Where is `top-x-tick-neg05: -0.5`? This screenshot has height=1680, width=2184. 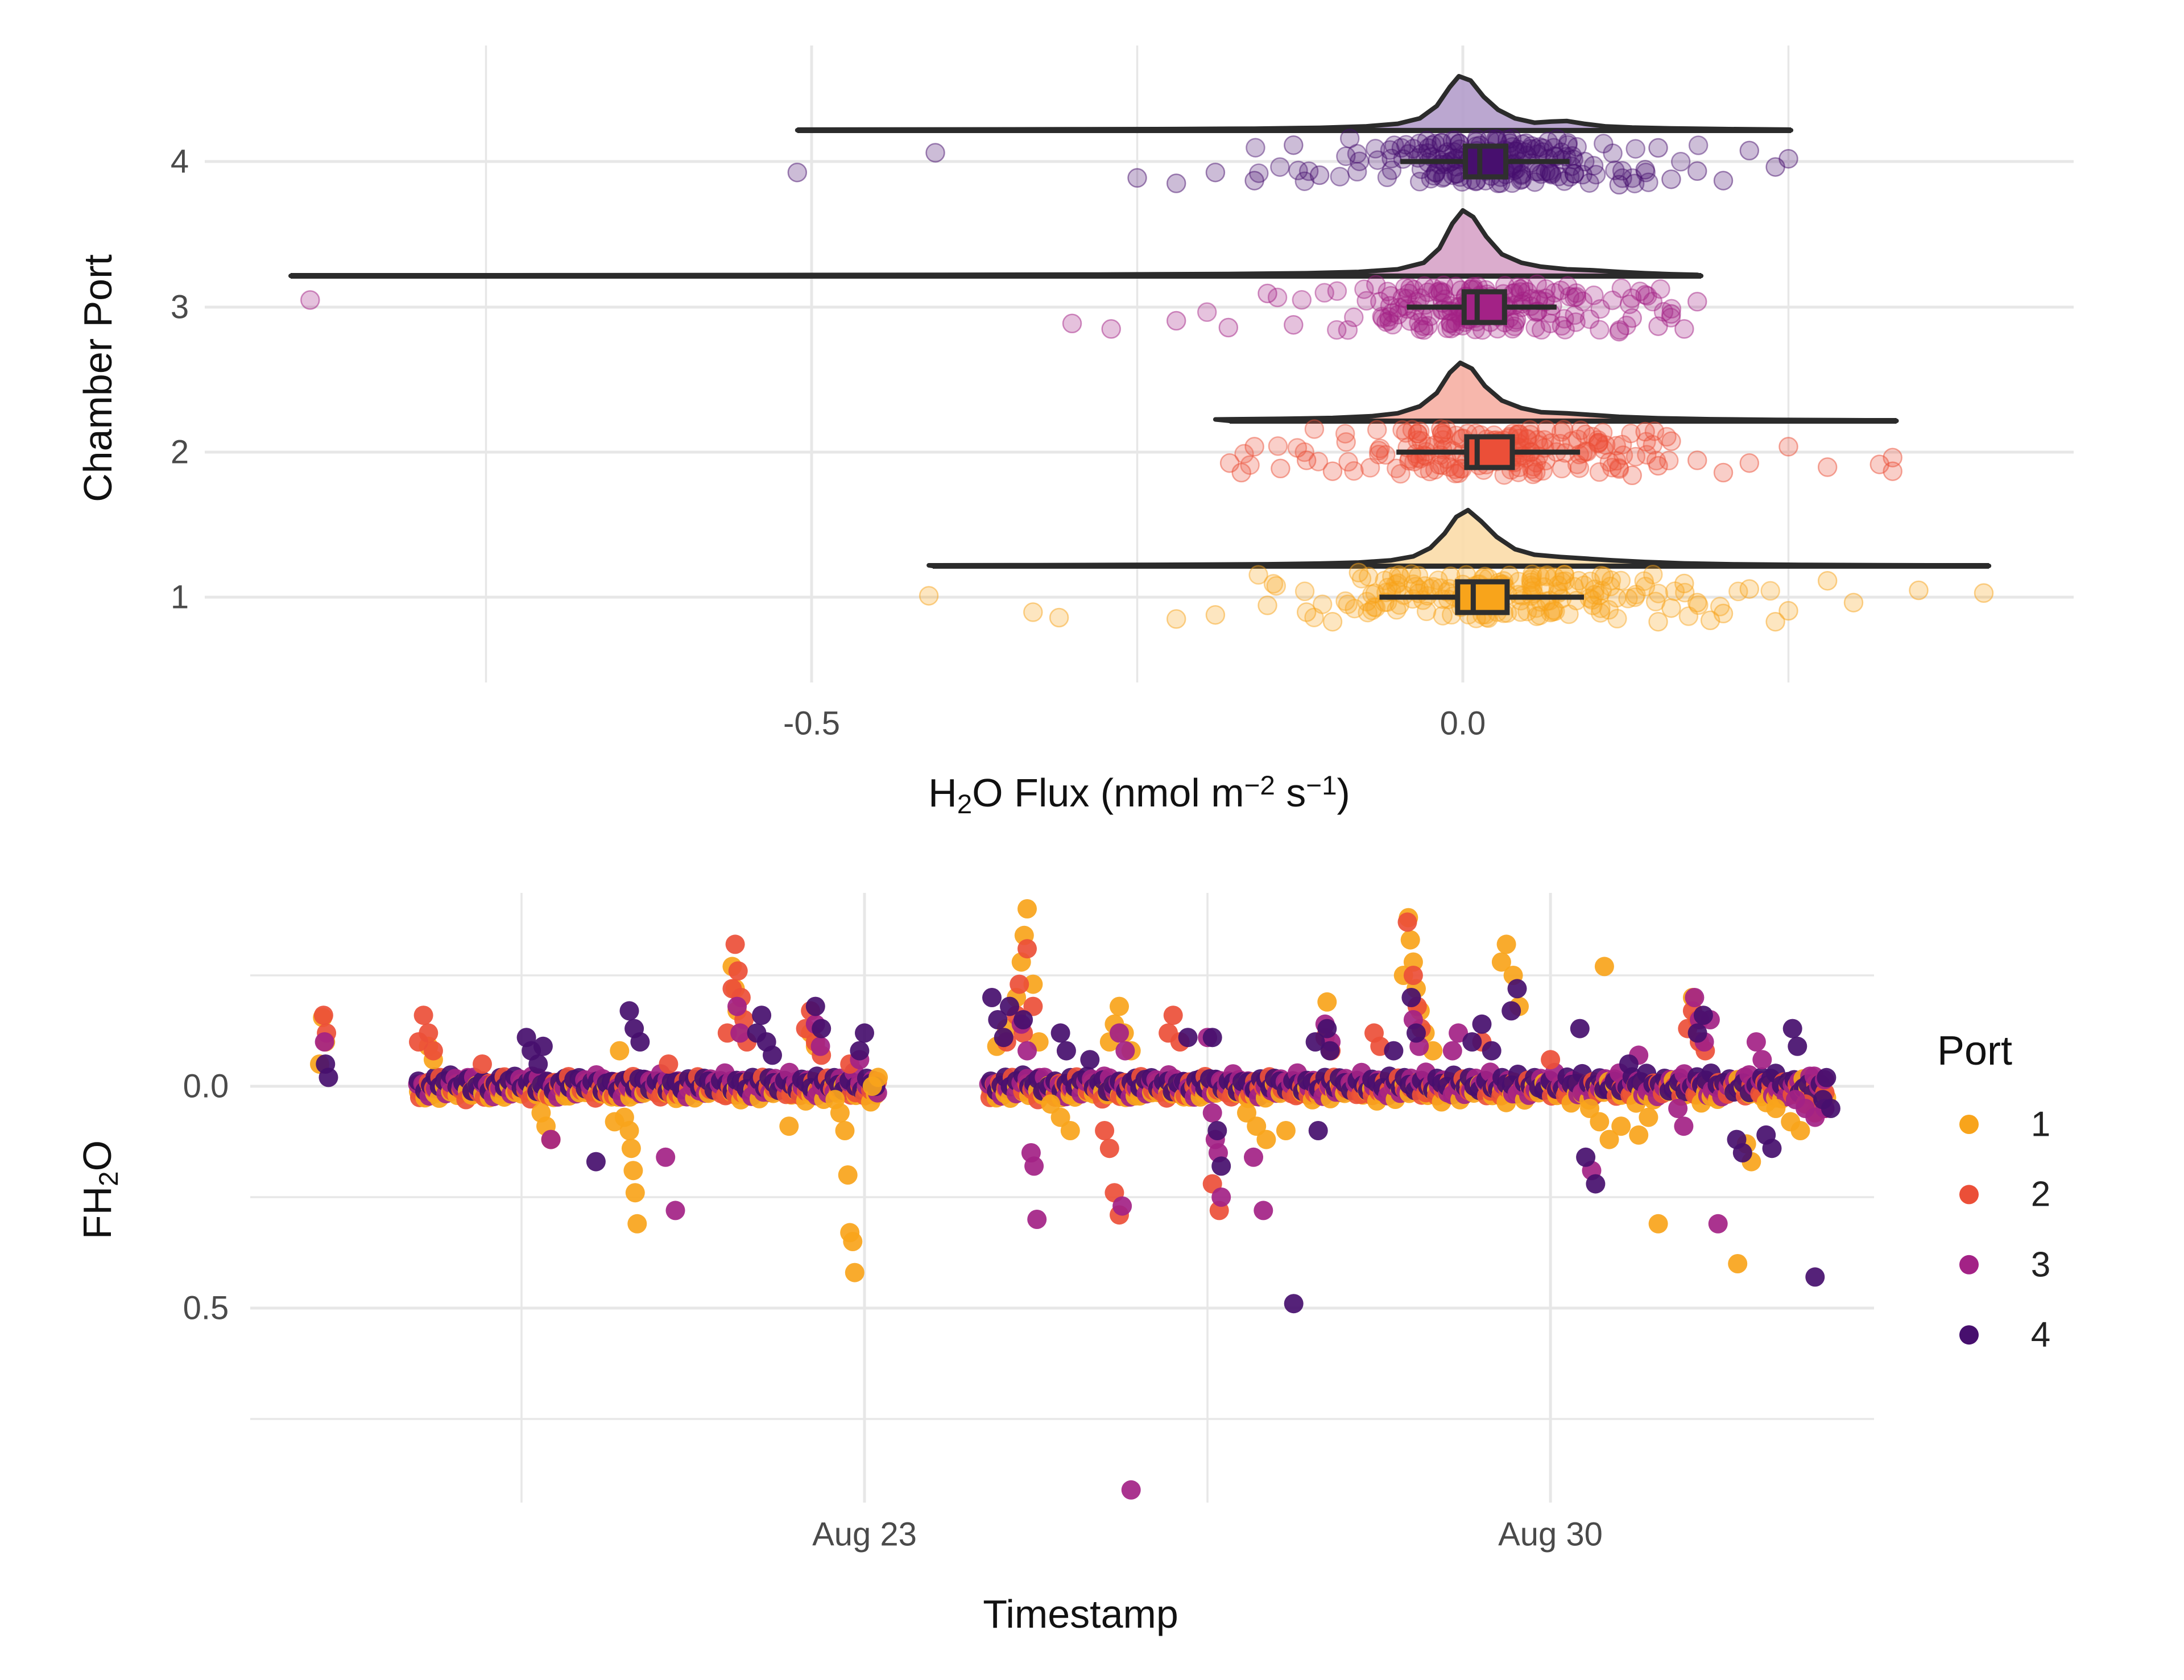 top-x-tick-neg05: -0.5 is located at coordinates (811, 723).